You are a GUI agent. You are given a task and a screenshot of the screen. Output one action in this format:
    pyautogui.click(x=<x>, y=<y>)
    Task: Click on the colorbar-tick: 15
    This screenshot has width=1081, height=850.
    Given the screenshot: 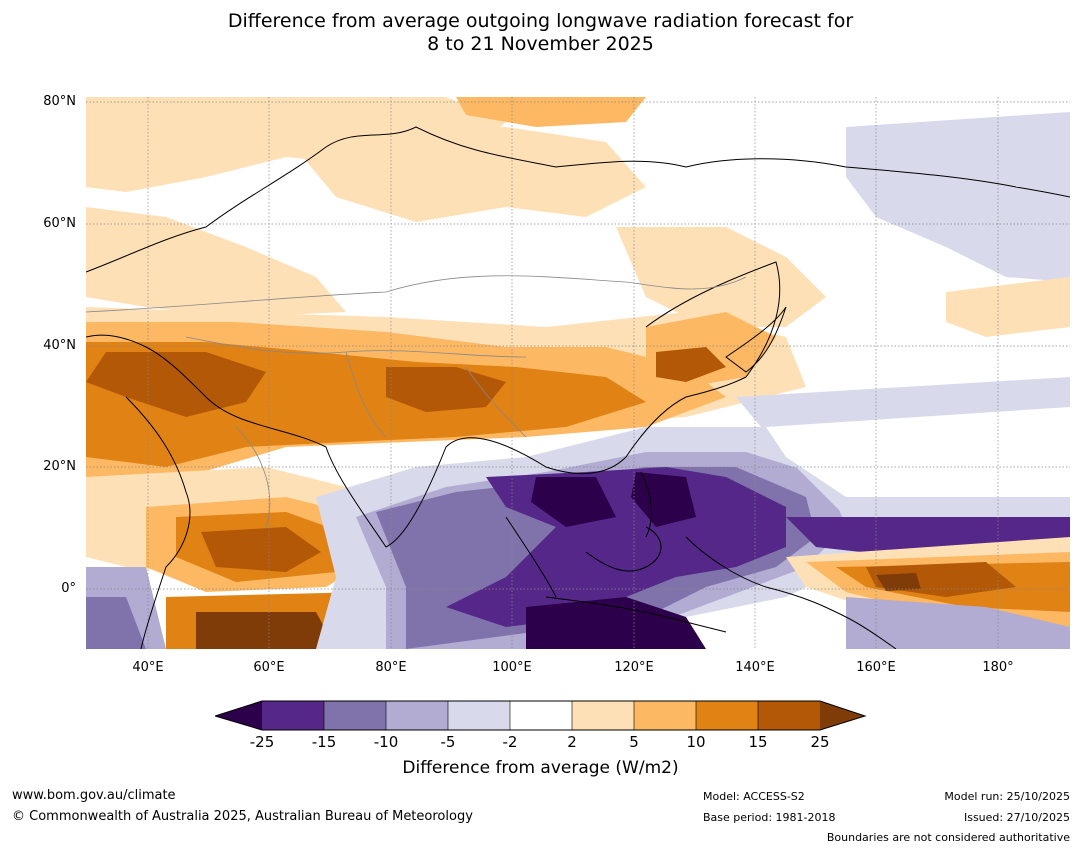 What is the action you would take?
    pyautogui.click(x=758, y=742)
    